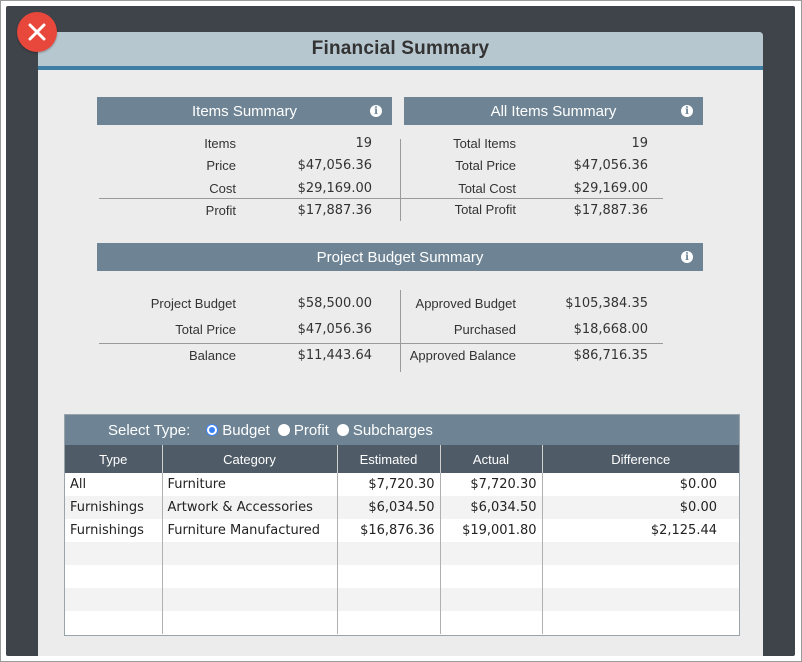 The width and height of the screenshot is (802, 662). What do you see at coordinates (400, 180) in the screenshot?
I see `summary-vertical-divider` at bounding box center [400, 180].